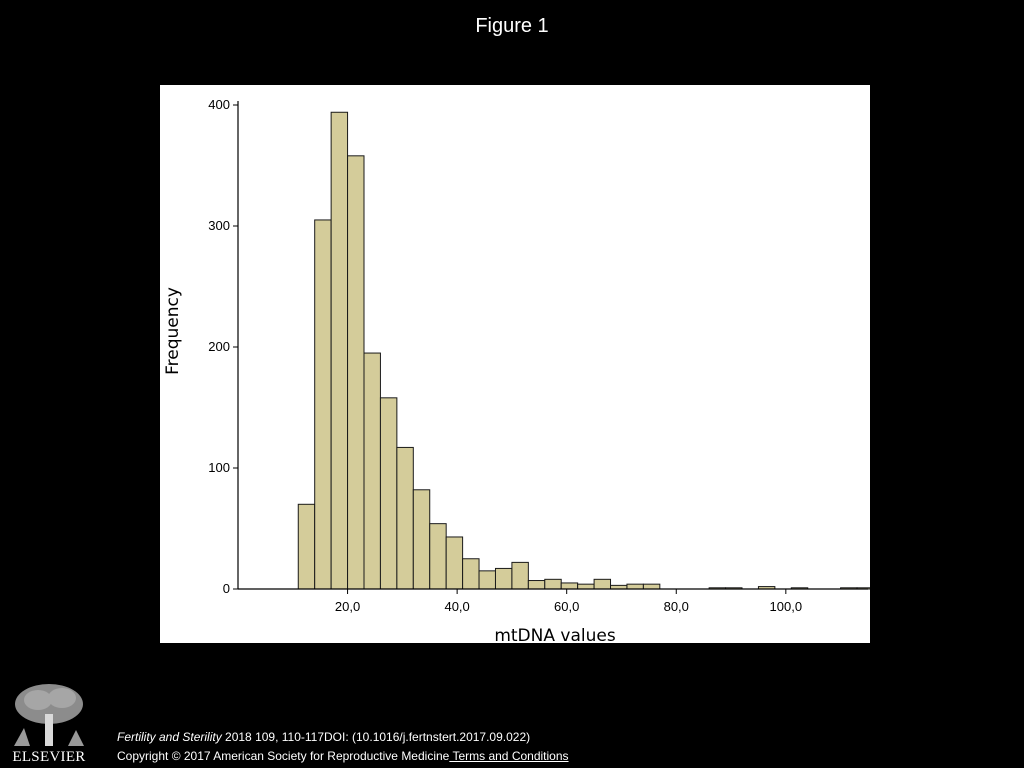 Image resolution: width=1024 pixels, height=768 pixels. I want to click on x-ticks-layer: 20,0 40,0 60,0 80,0 100,0, so click(568, 601).